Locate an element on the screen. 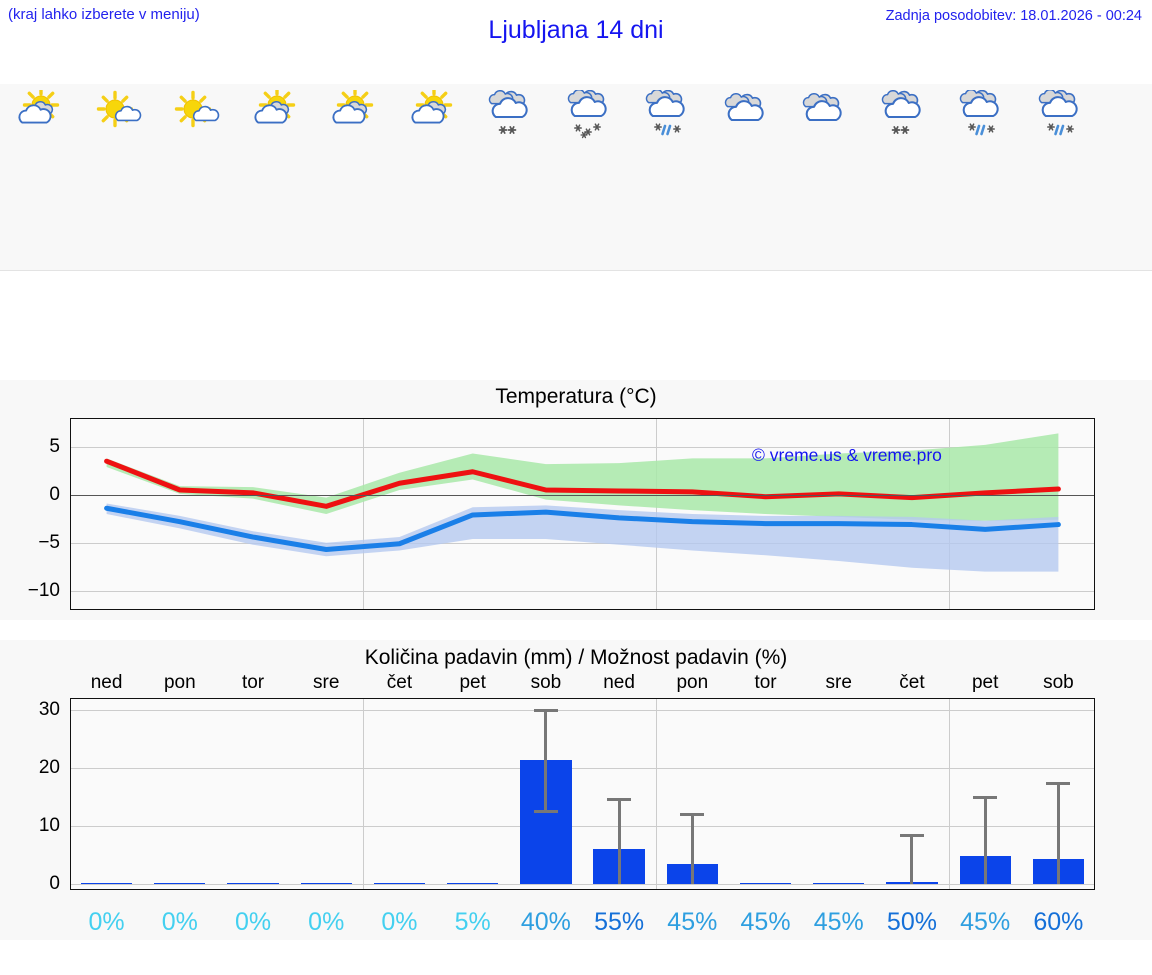 The width and height of the screenshot is (1152, 975). last-update-label: Zadnja posodobitev: 18.01.2026 - 00:24 is located at coordinates (1013, 16).